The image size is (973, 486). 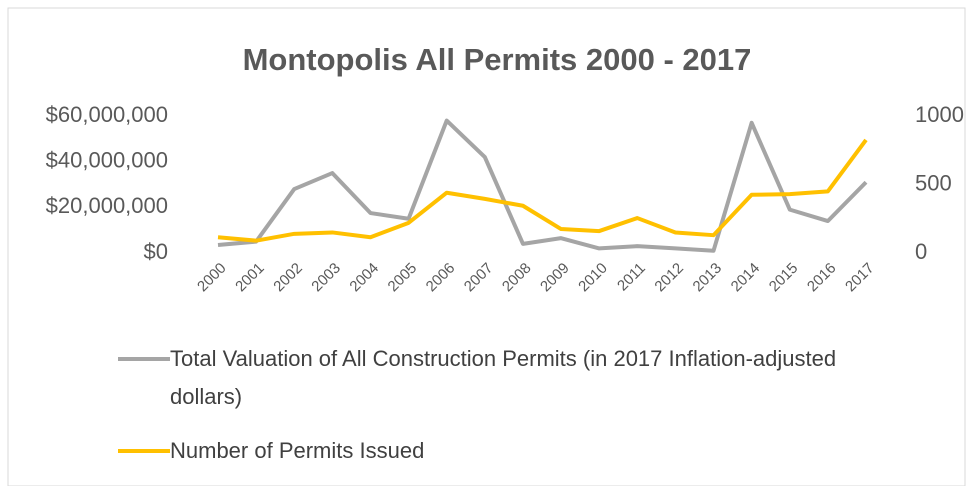 I want to click on x-tick-label: 2000, so click(x=212, y=278).